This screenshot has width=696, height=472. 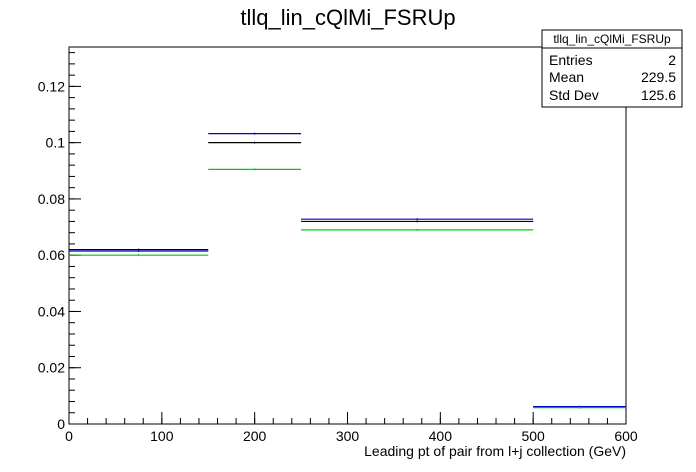 What do you see at coordinates (533, 436) in the screenshot?
I see `x-tick-label: 500` at bounding box center [533, 436].